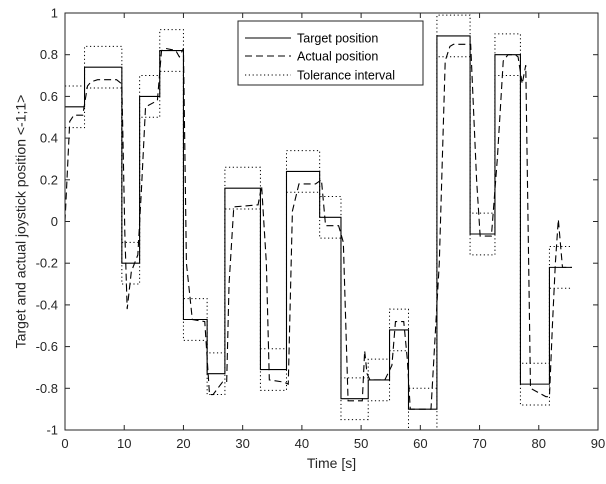 The image size is (606, 484). Describe the element at coordinates (47, 263) in the screenshot. I see `y-tick-label: -0.2` at that location.